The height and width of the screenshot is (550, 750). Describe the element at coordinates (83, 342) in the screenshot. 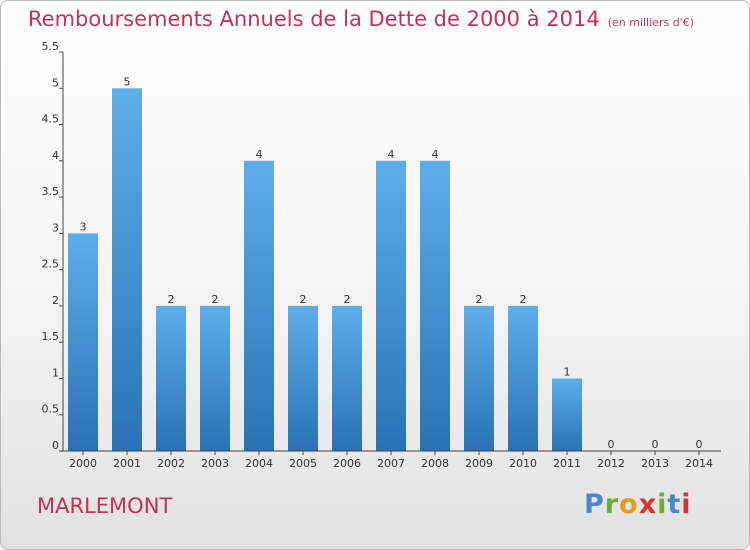

I see `bar-2000` at that location.